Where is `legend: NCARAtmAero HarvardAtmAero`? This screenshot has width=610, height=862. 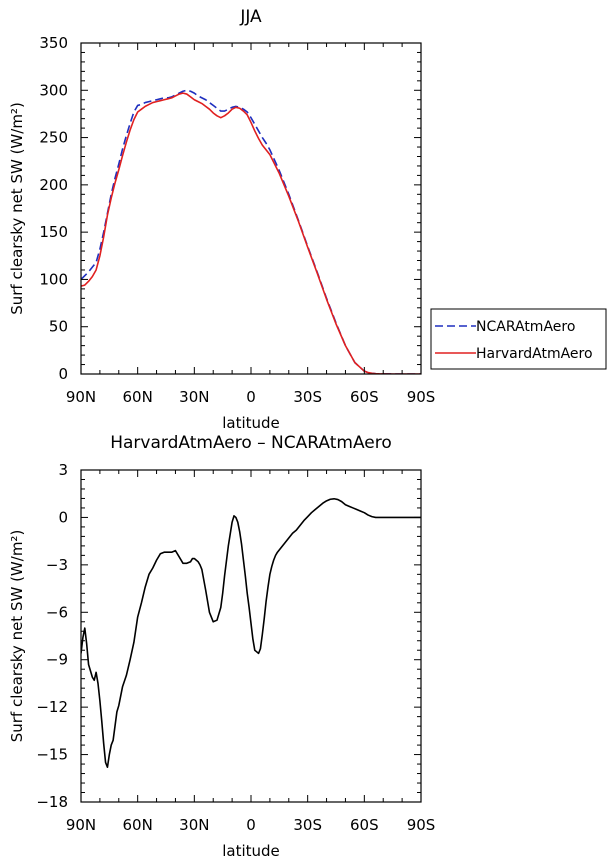
legend: NCARAtmAero HarvardAtmAero is located at coordinates (518, 339).